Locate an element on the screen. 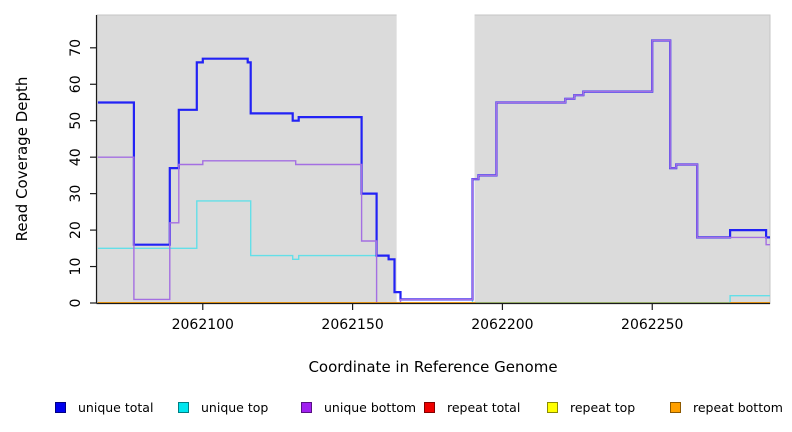  y-tick-label: 20 is located at coordinates (76, 230).